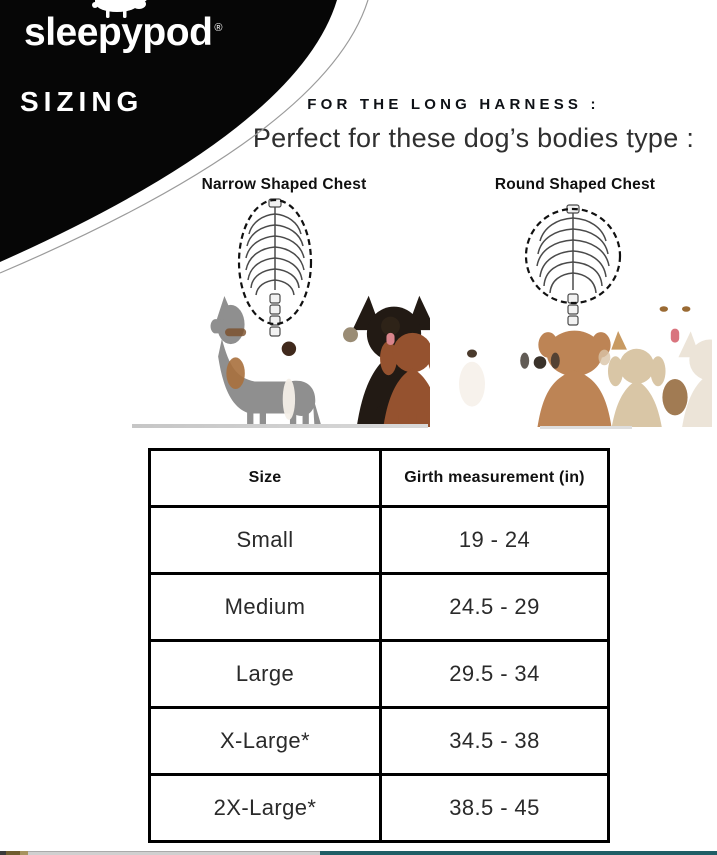 The image size is (717, 855). What do you see at coordinates (494, 540) in the screenshot?
I see `girth-cell: 19 - 24` at bounding box center [494, 540].